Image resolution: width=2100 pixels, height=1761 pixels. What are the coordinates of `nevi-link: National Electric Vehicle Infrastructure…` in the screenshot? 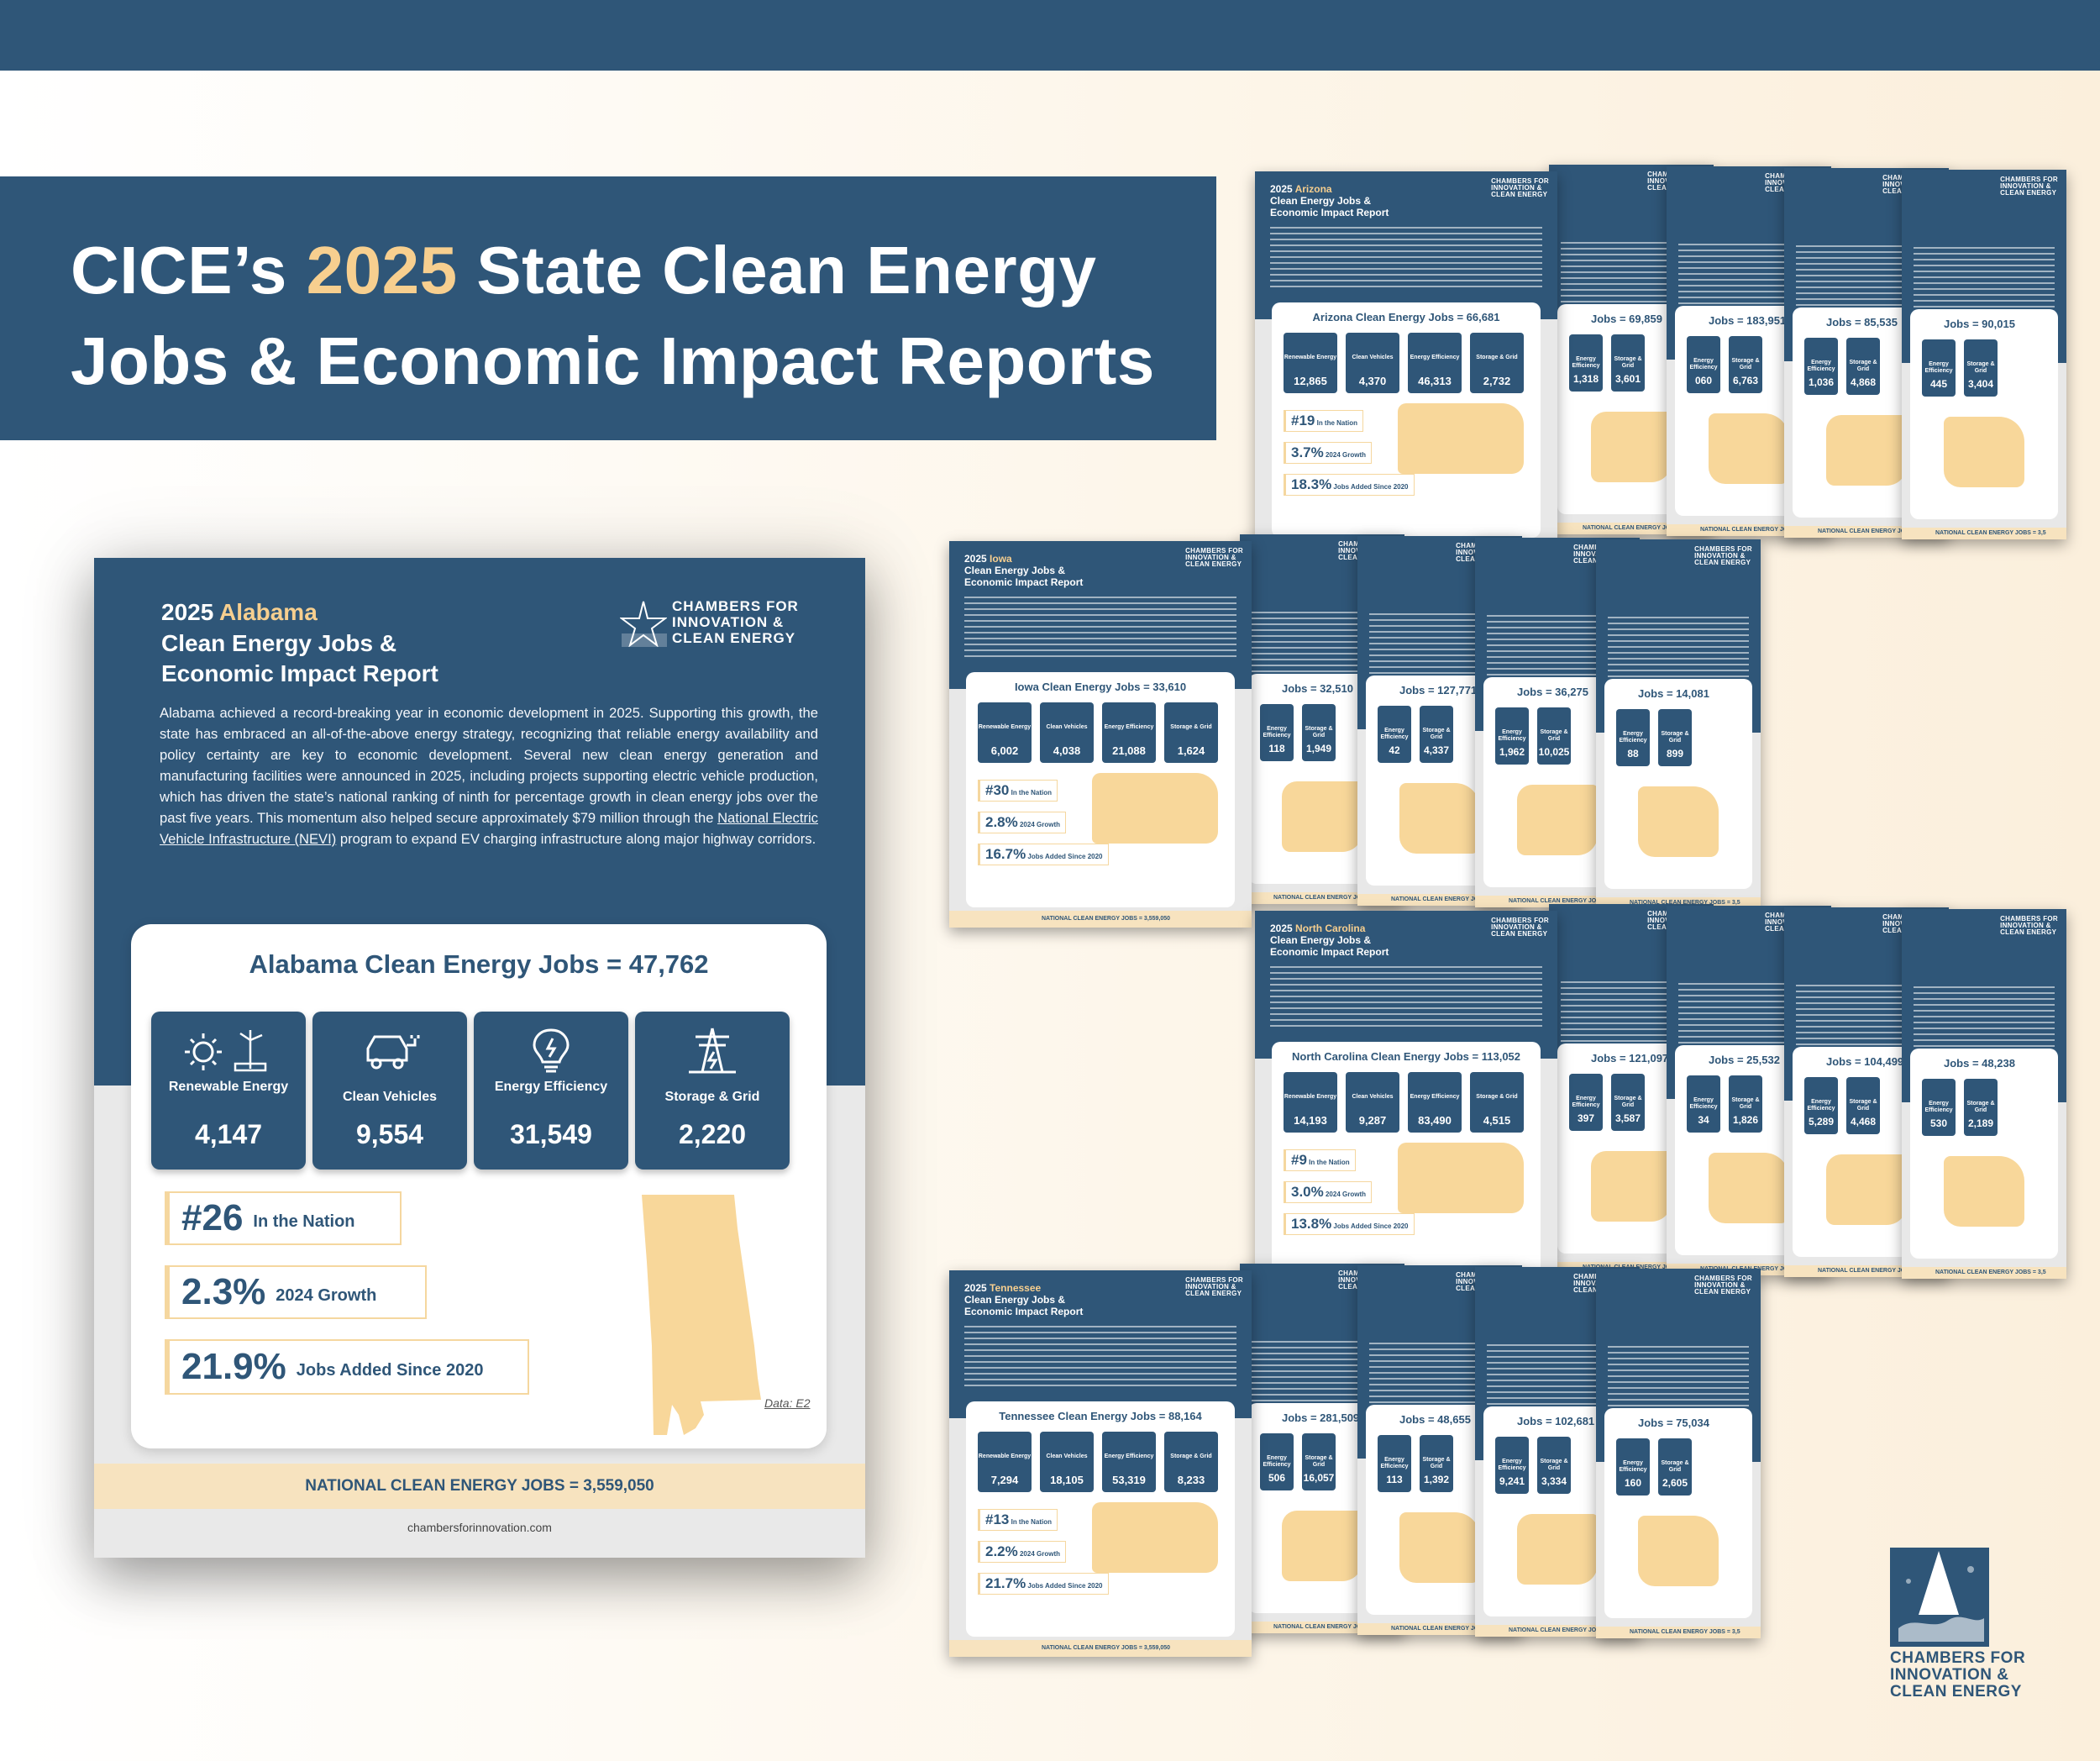 It's located at (489, 829).